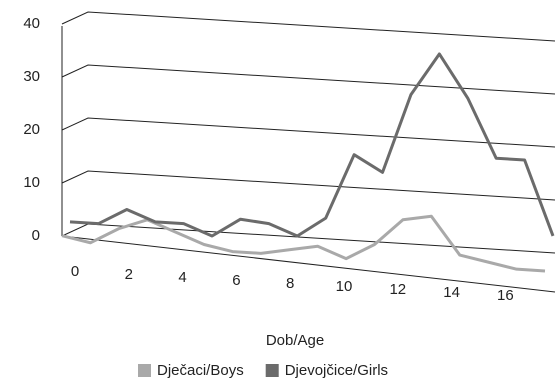 Image resolution: width=560 pixels, height=383 pixels. What do you see at coordinates (182, 277) in the screenshot?
I see `x-tick-label: 4` at bounding box center [182, 277].